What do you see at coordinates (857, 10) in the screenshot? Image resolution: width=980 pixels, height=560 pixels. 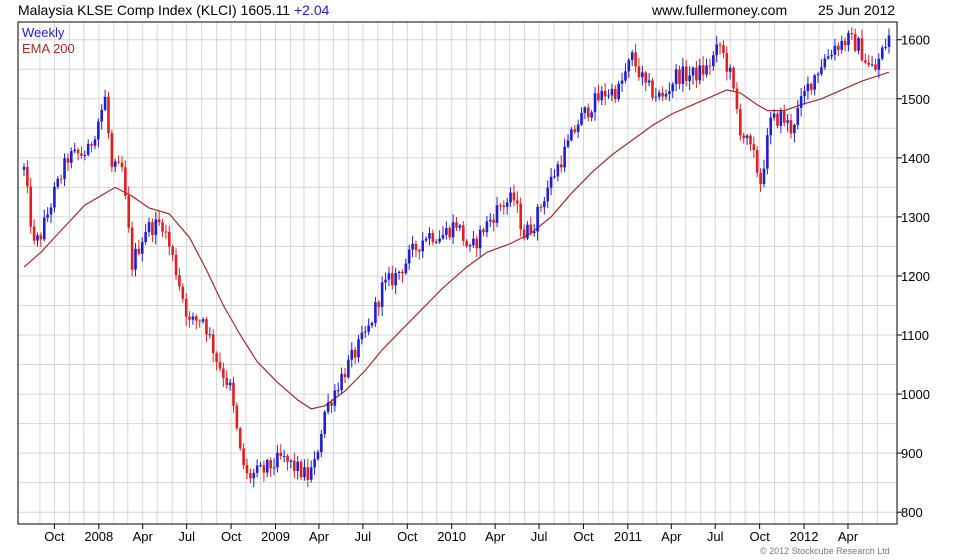 I see `chart-date: 25 Jun 2012` at bounding box center [857, 10].